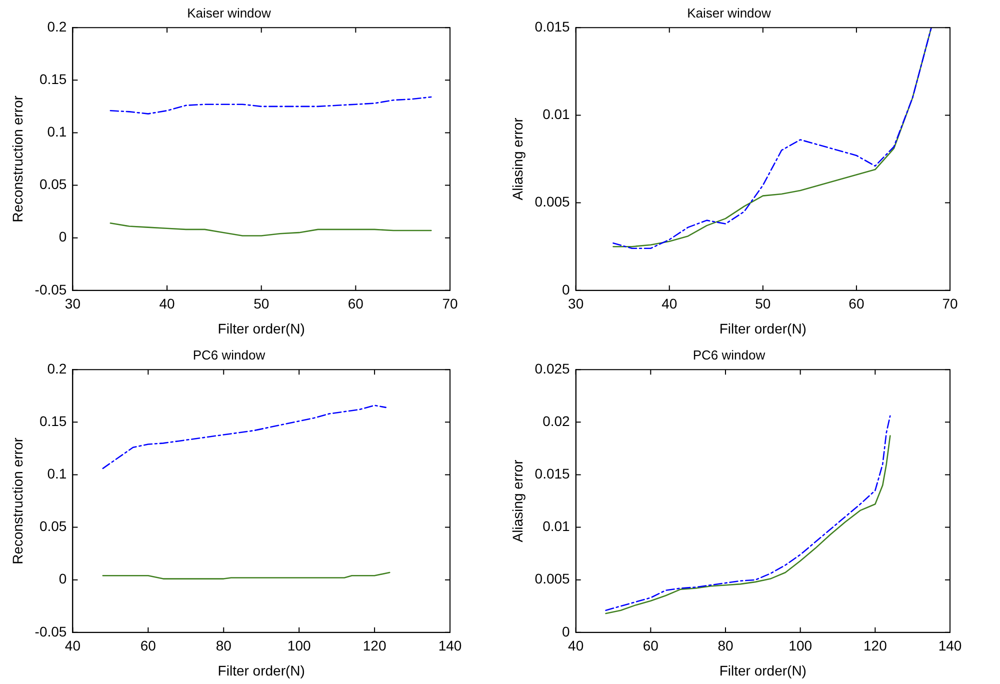 Image resolution: width=1000 pixels, height=684 pixels. Describe the element at coordinates (552, 368) in the screenshot. I see `y-tick-label: 0.025` at that location.